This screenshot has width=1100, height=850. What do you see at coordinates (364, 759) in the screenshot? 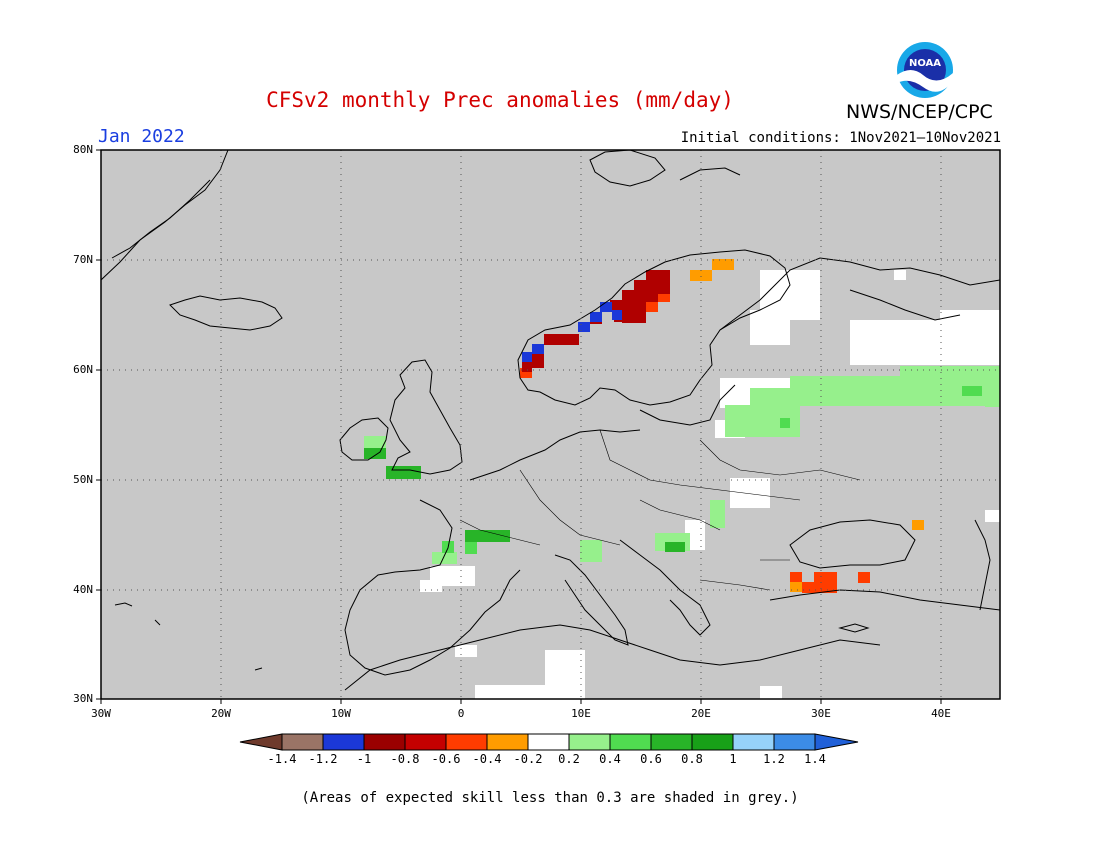
I see `colorbar-label: -1` at bounding box center [364, 759].